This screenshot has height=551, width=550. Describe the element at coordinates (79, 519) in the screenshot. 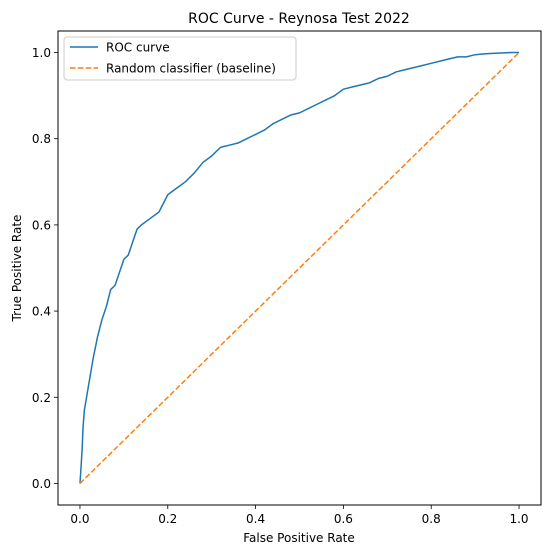

I see `x-tick-label: 0.0` at that location.